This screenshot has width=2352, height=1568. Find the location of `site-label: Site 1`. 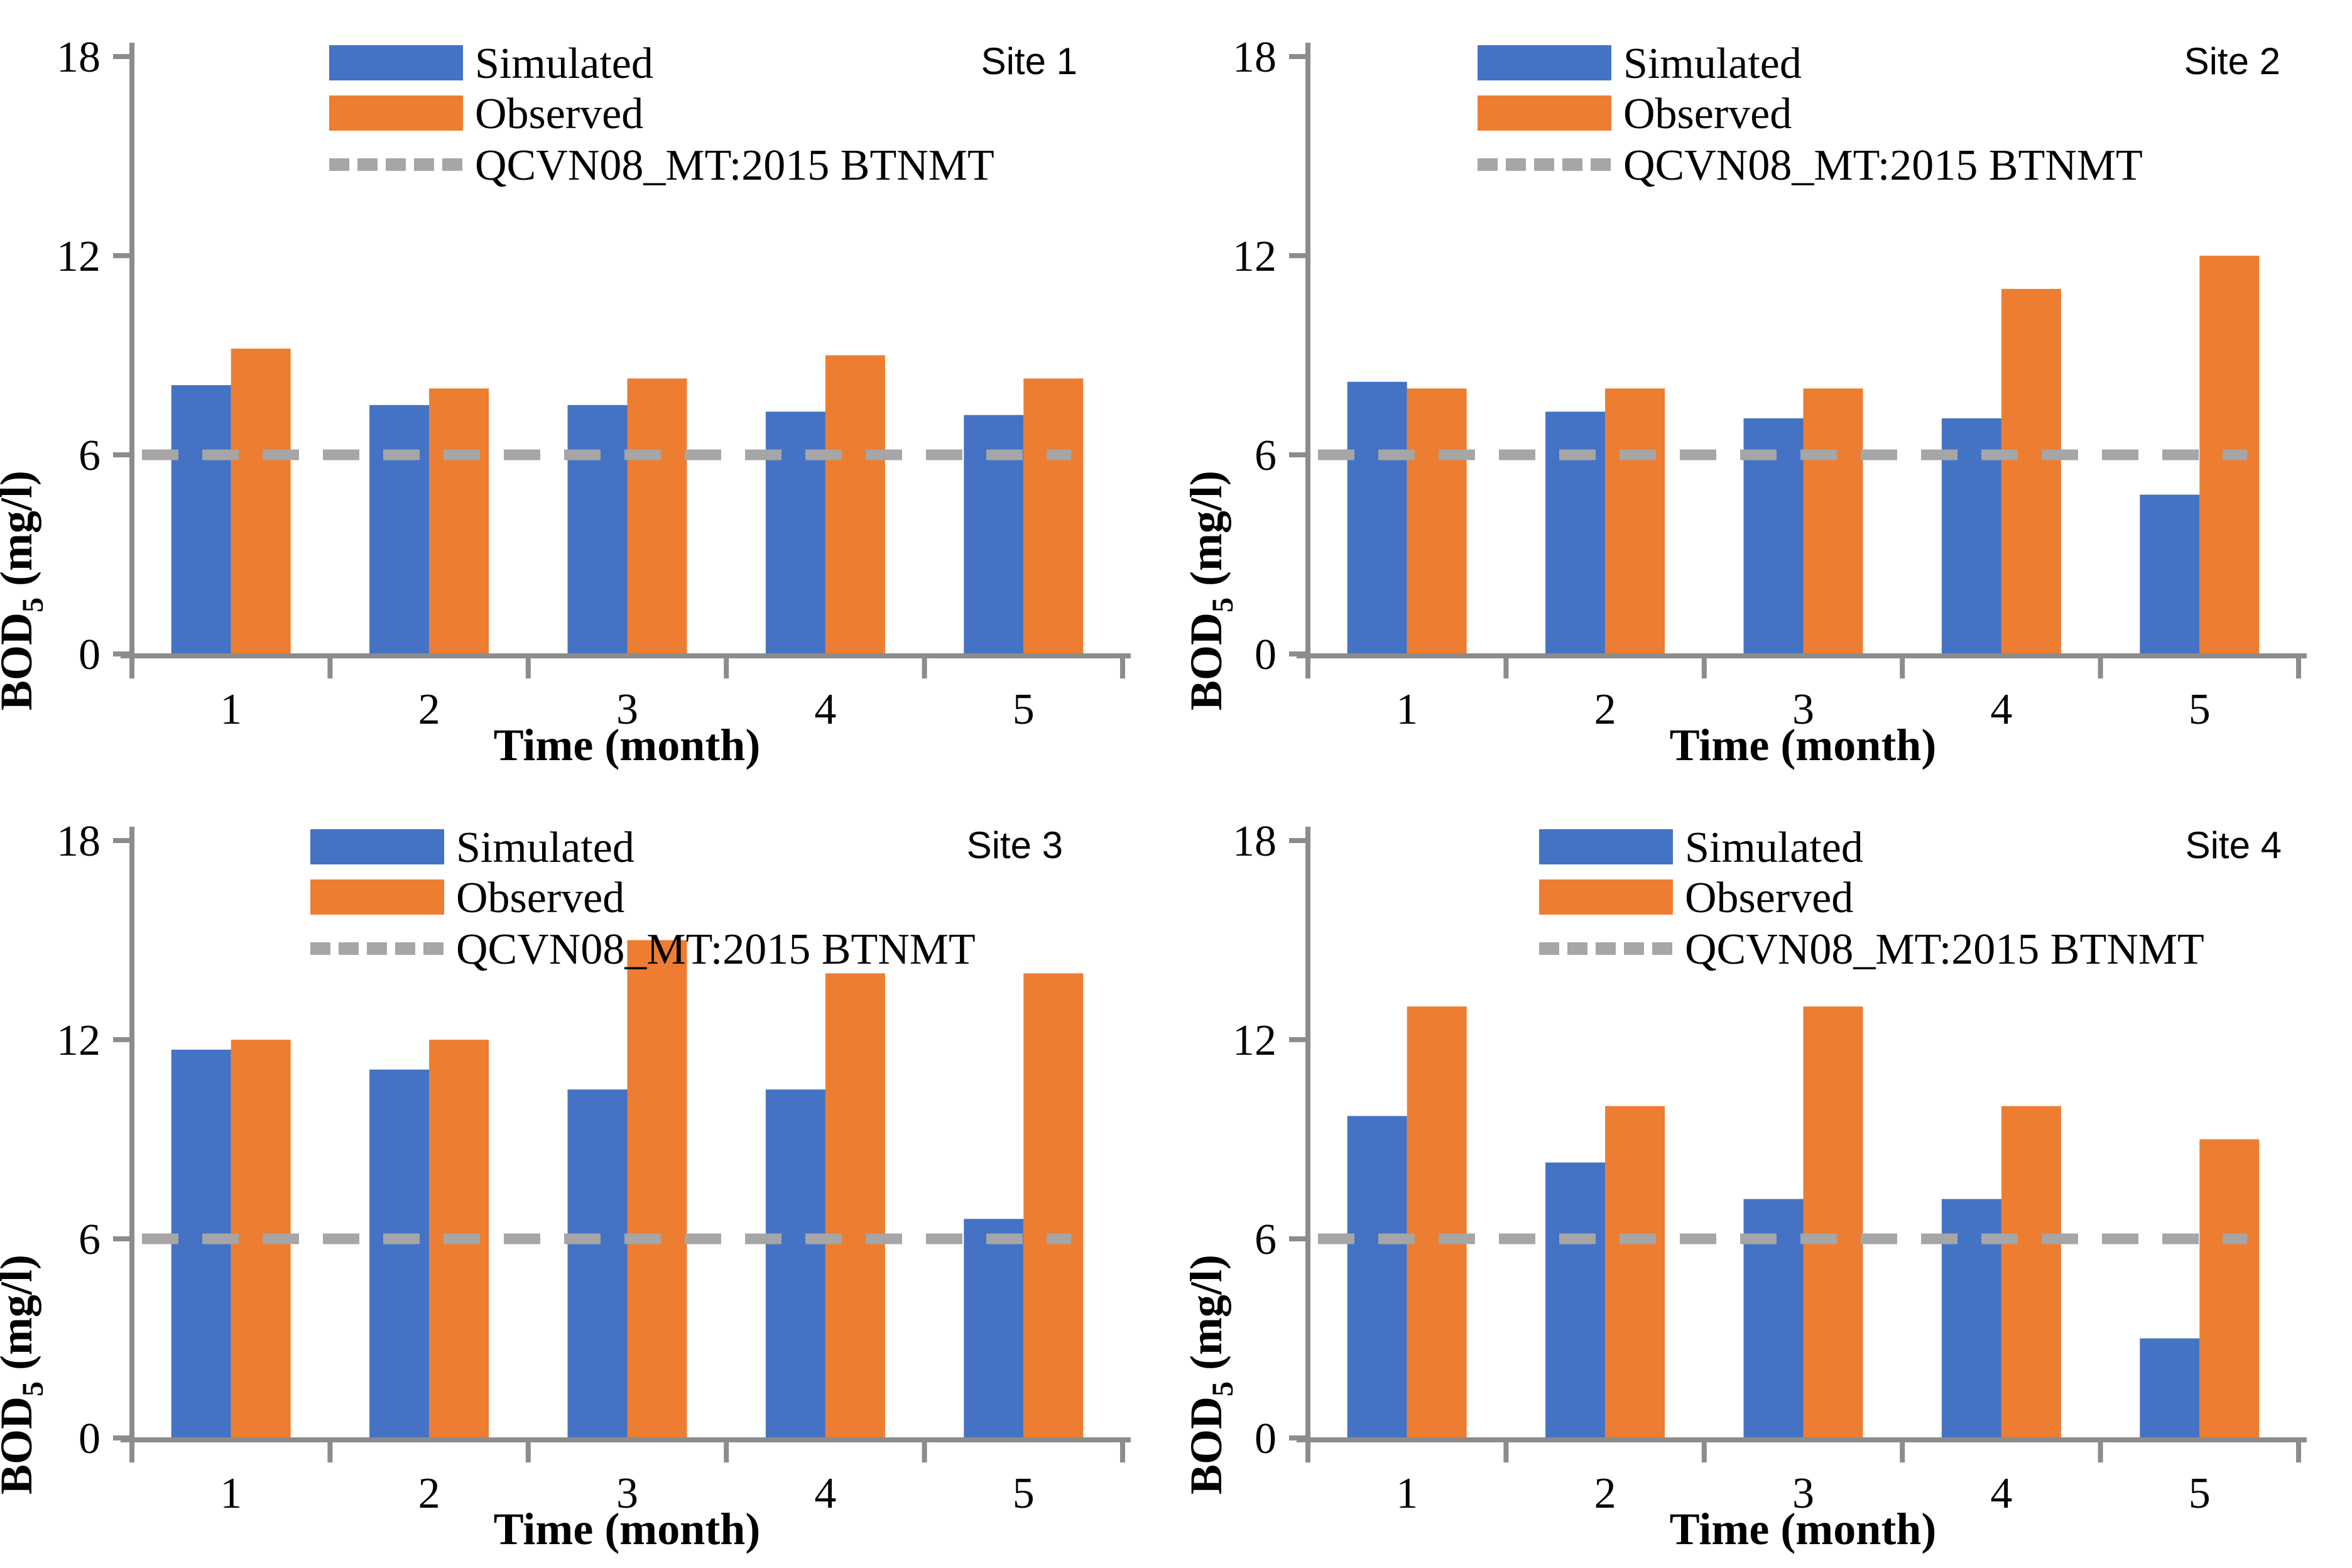

site-label: Site 1 is located at coordinates (1029, 61).